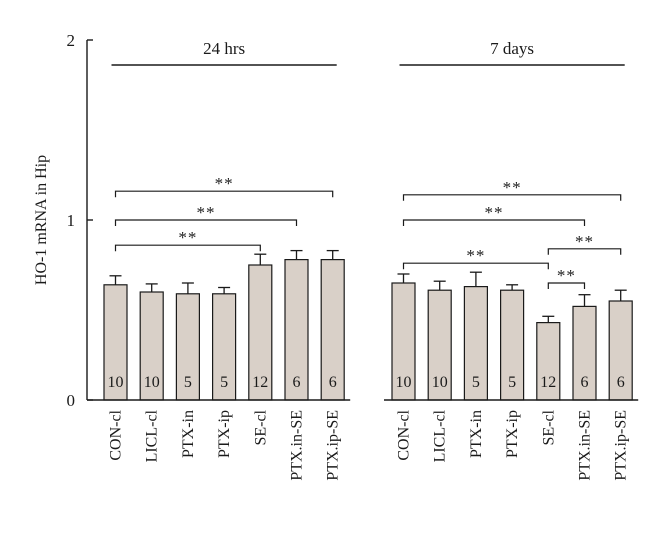 The image size is (660, 540). What do you see at coordinates (224, 48) in the screenshot?
I see `group-label: 24 hrs` at bounding box center [224, 48].